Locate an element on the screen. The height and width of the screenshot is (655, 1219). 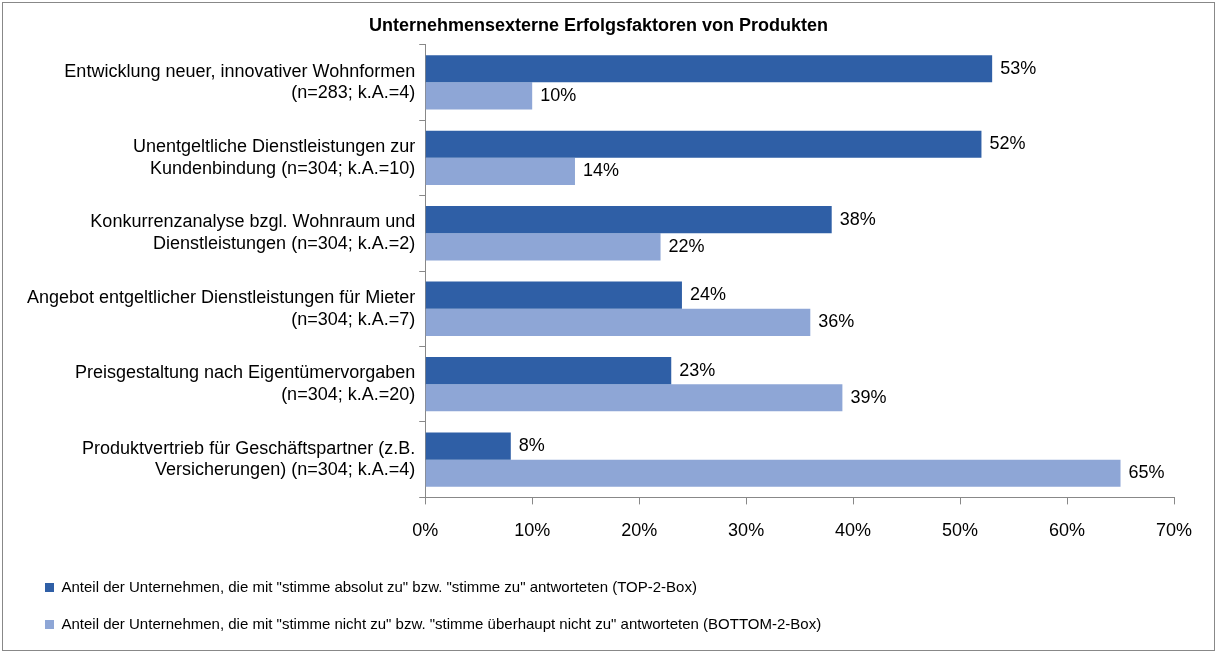
x-tick-label: 50% is located at coordinates (960, 530).